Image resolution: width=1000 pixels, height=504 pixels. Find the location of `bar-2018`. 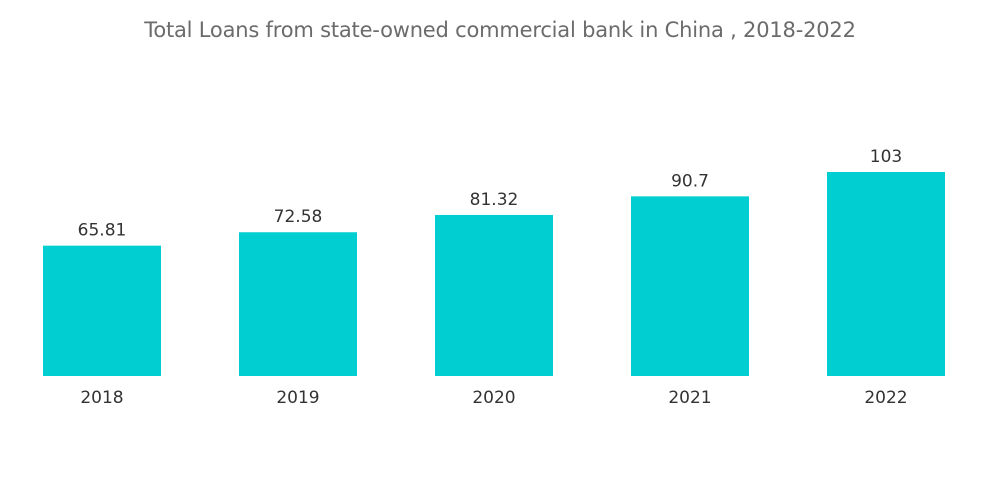

bar-2018 is located at coordinates (102, 310).